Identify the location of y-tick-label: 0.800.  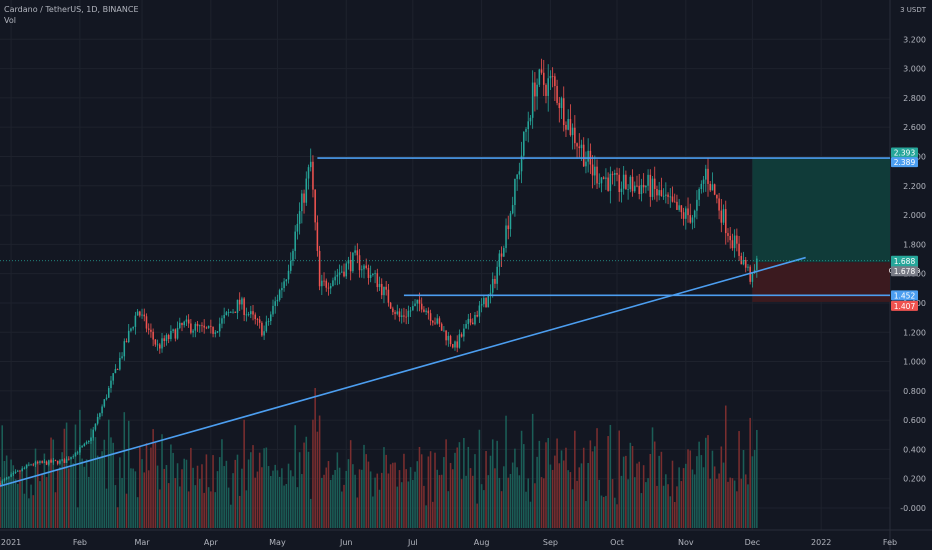
(914, 391).